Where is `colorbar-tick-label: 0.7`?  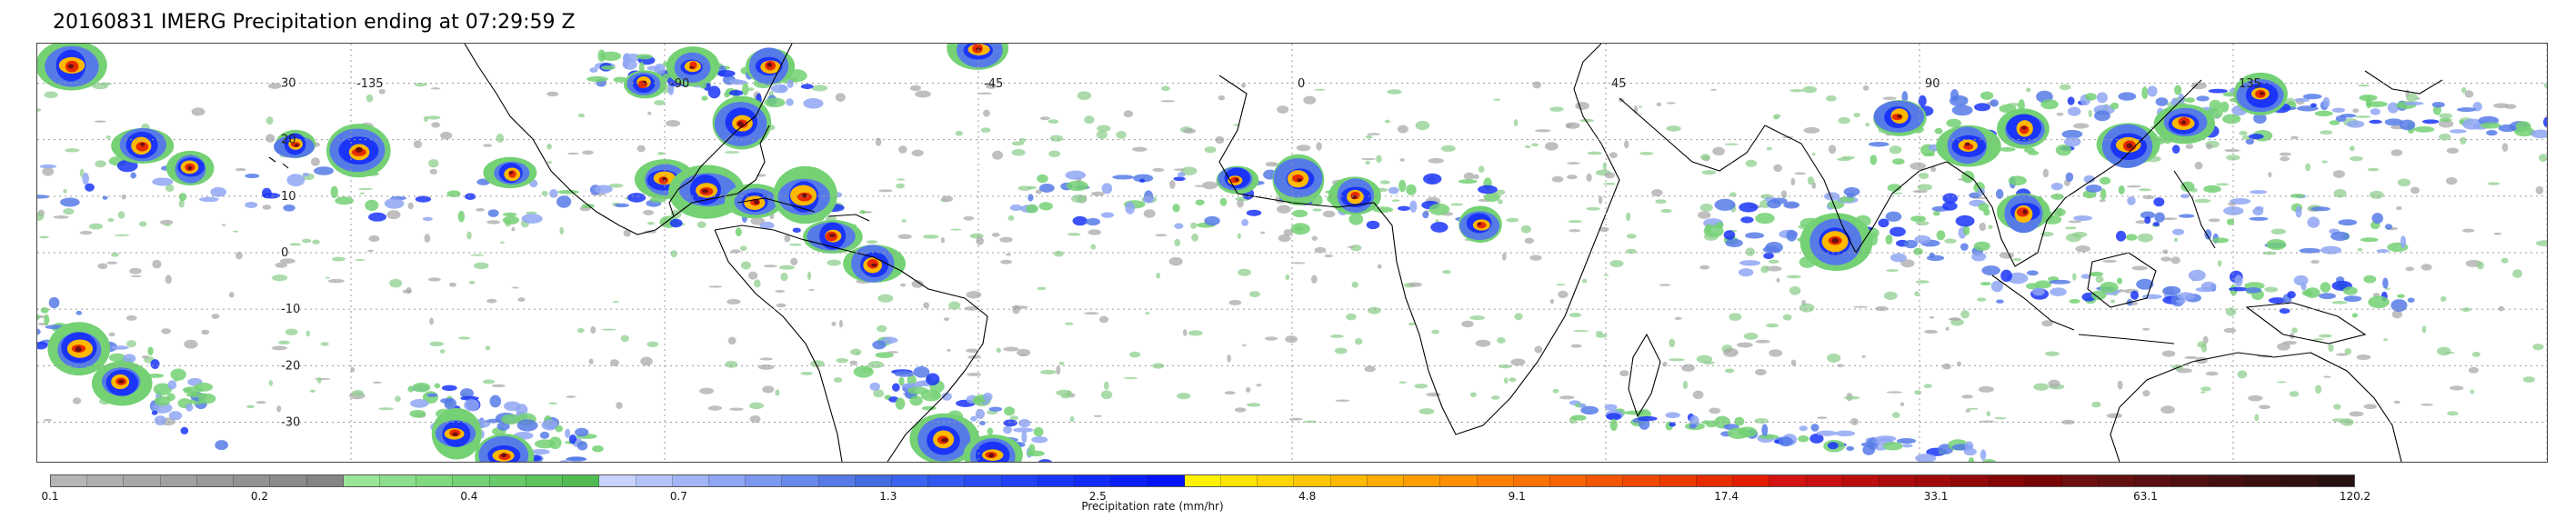
colorbar-tick-label: 0.7 is located at coordinates (678, 496).